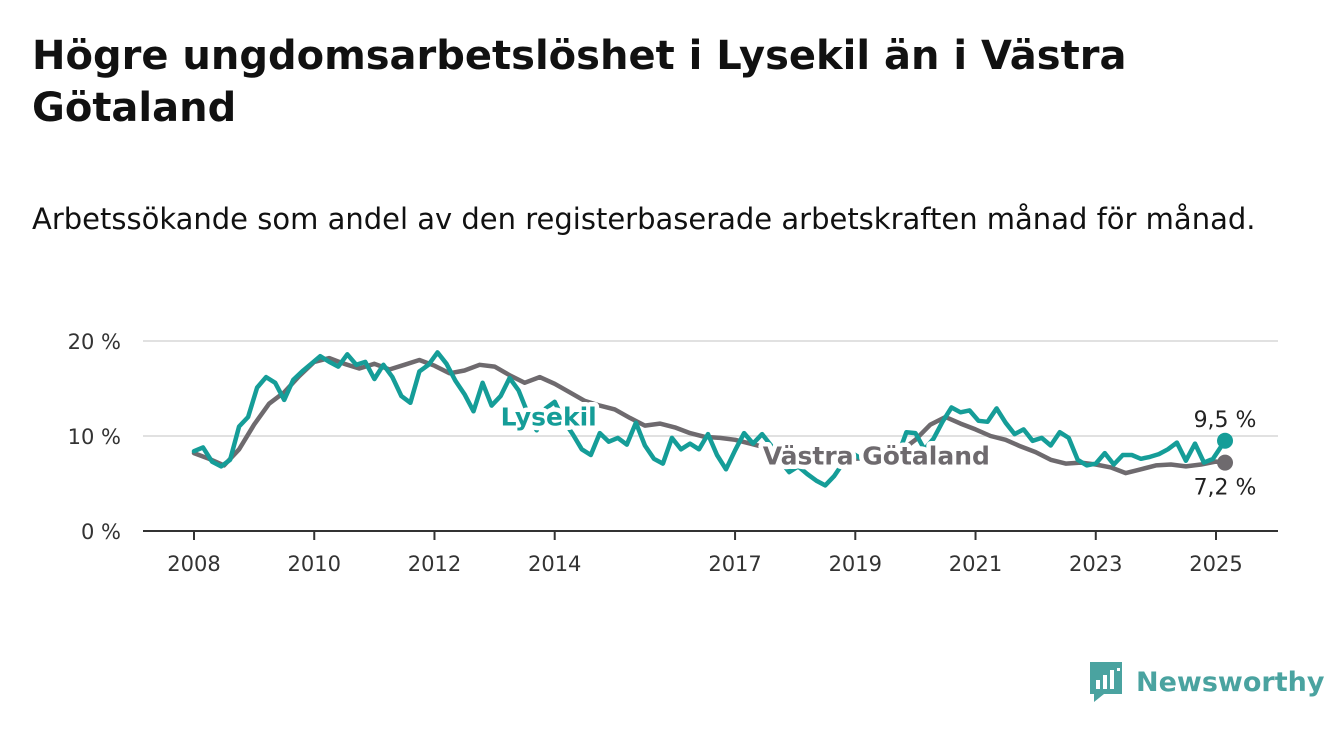 This screenshot has height=734, width=1340. What do you see at coordinates (1215, 564) in the screenshot?
I see `x-tick-label: 2025` at bounding box center [1215, 564].